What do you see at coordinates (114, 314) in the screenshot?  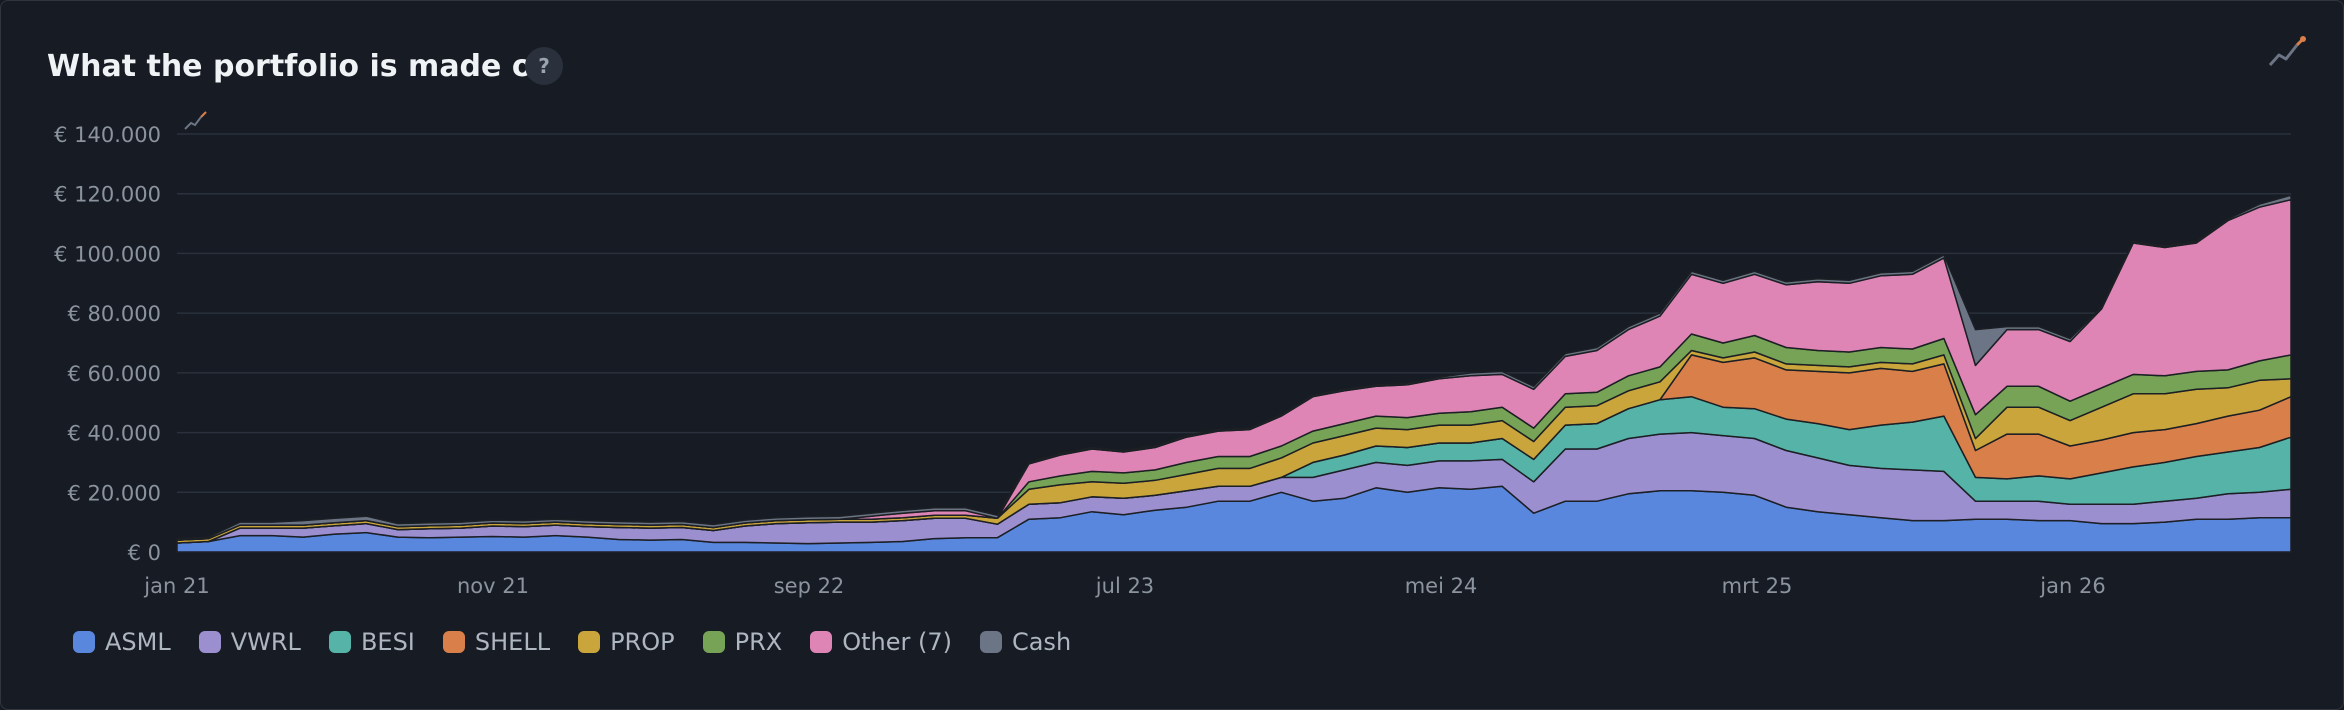 I see `y-tick-label: € 80.000` at bounding box center [114, 314].